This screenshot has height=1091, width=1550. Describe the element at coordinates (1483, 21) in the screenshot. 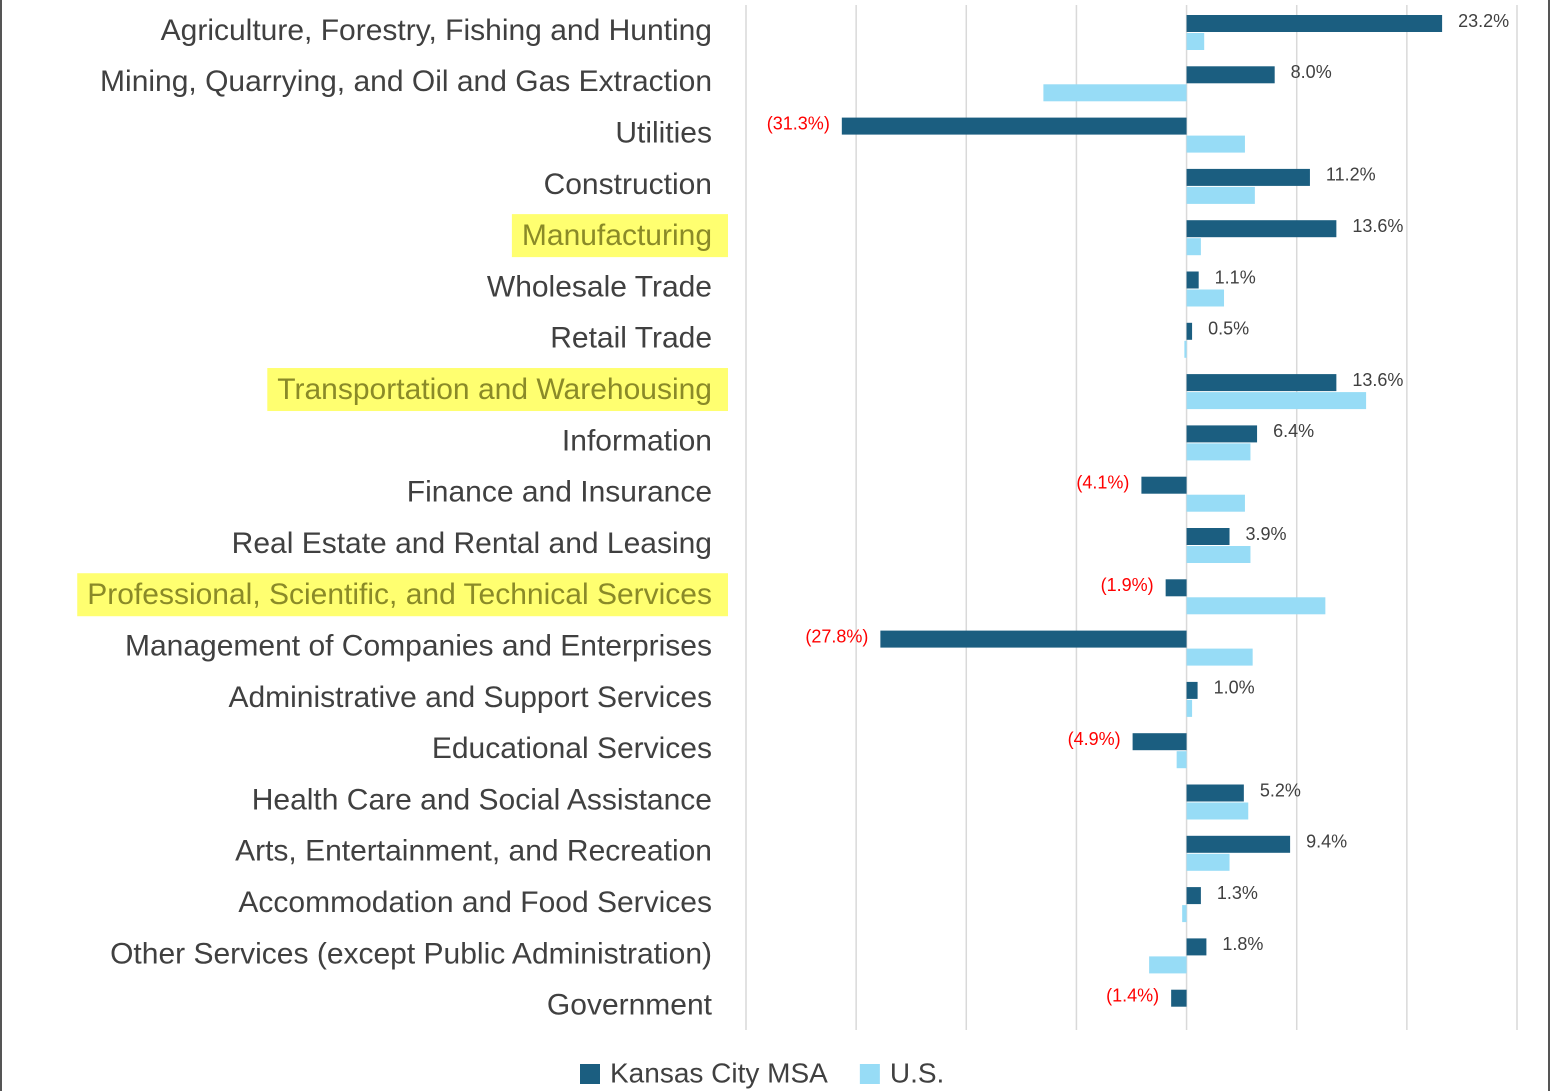

I see `data-label: 23.2%` at that location.